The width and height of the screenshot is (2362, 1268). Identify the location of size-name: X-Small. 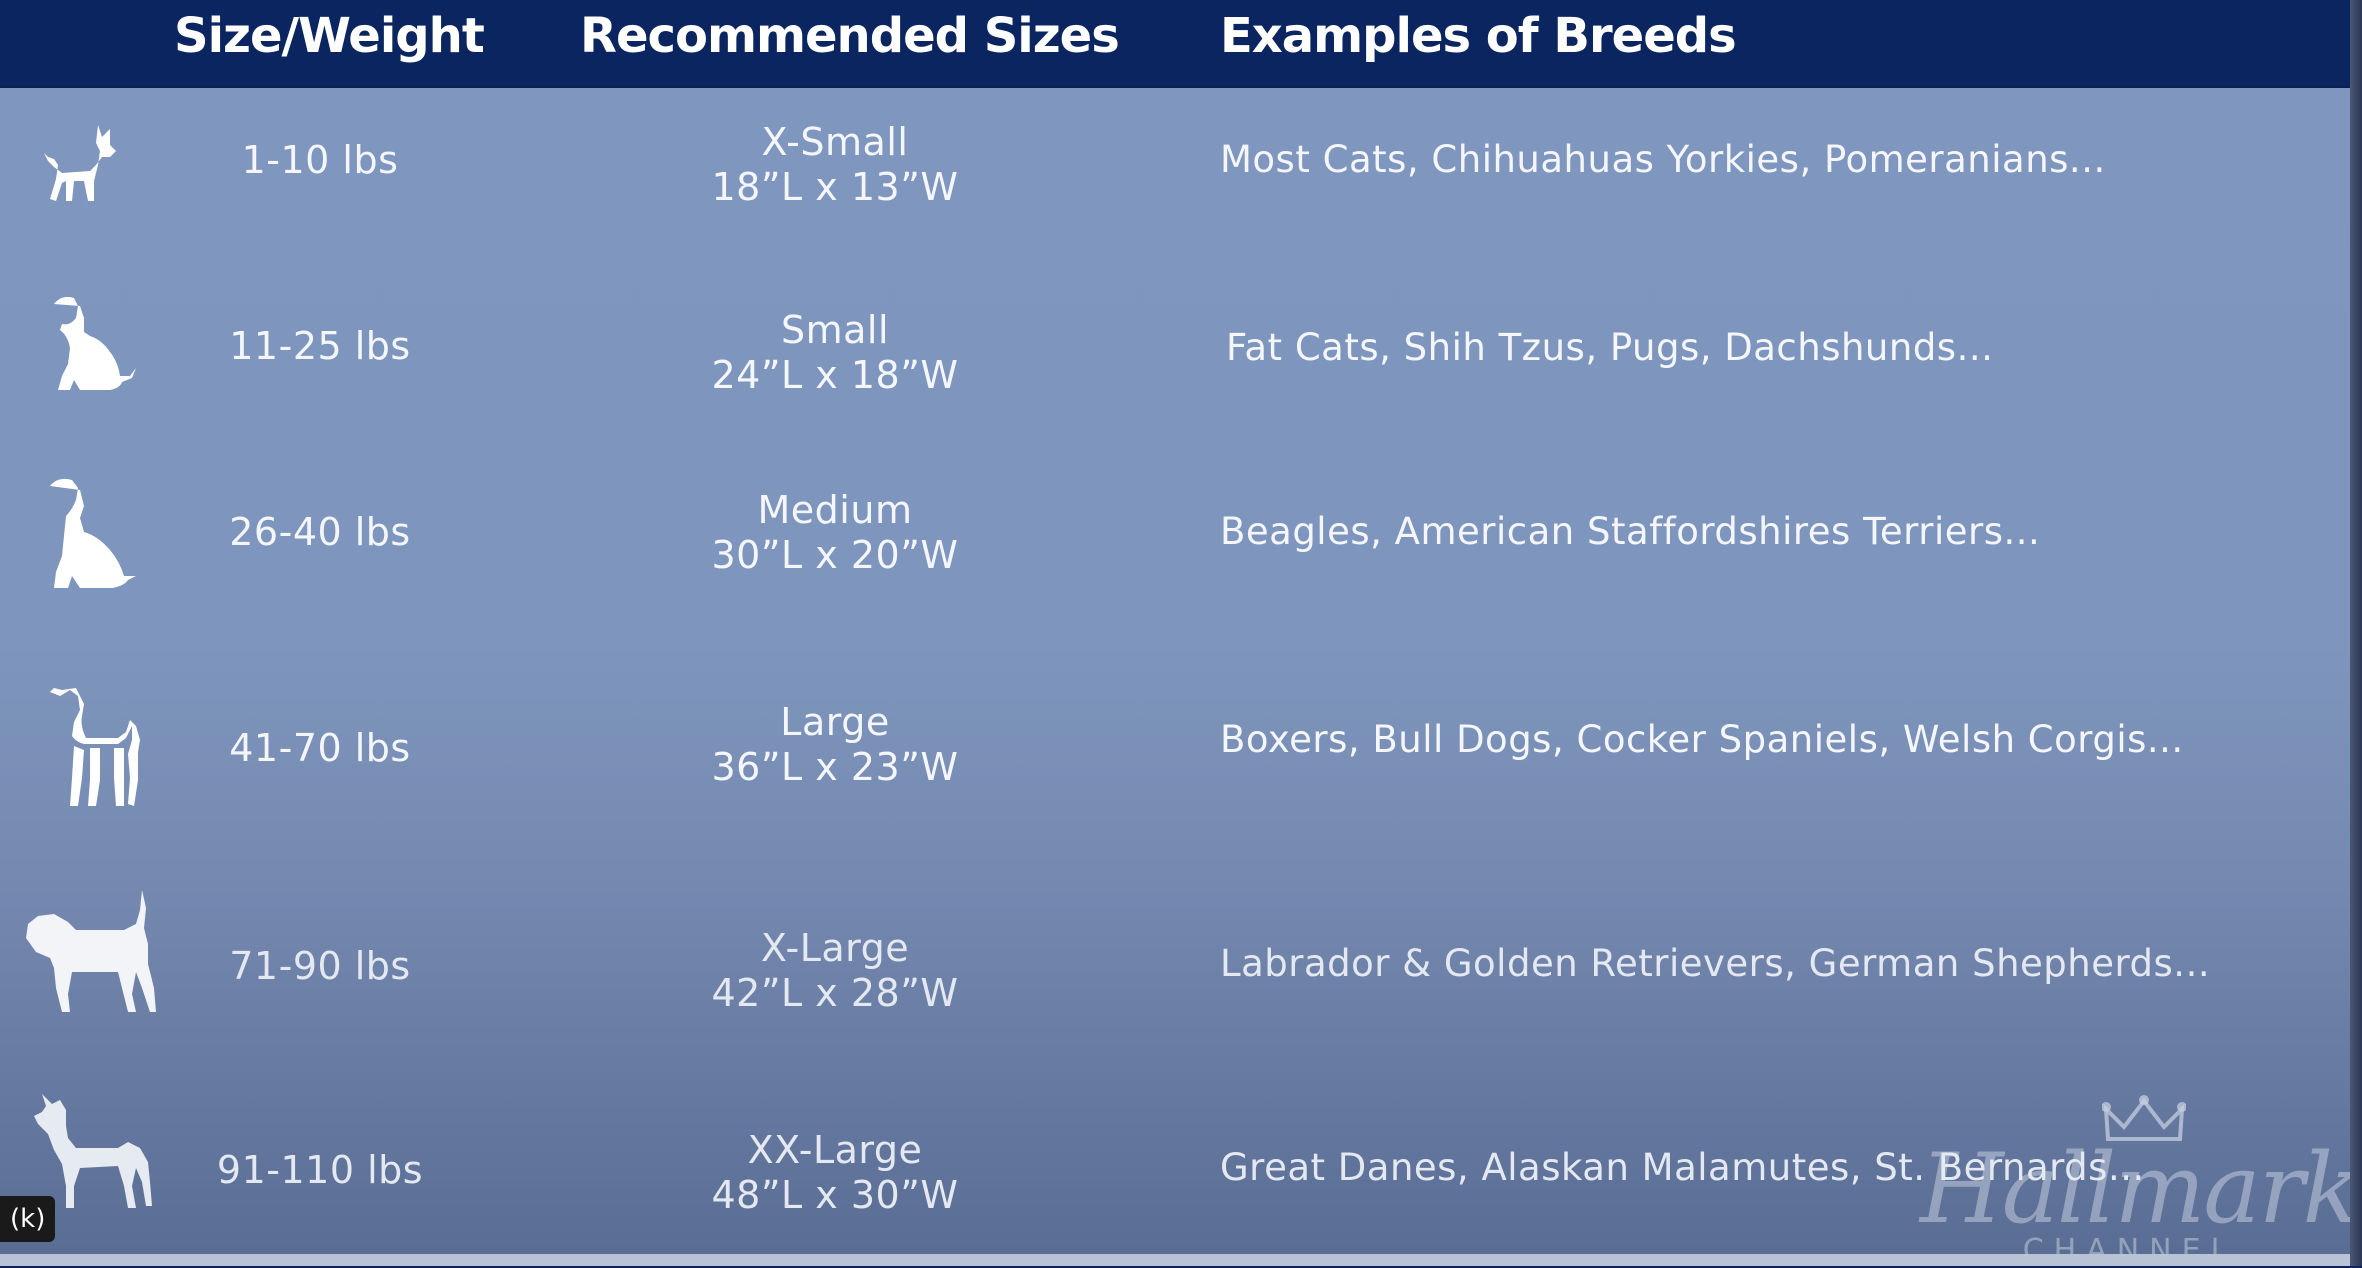
(835, 142).